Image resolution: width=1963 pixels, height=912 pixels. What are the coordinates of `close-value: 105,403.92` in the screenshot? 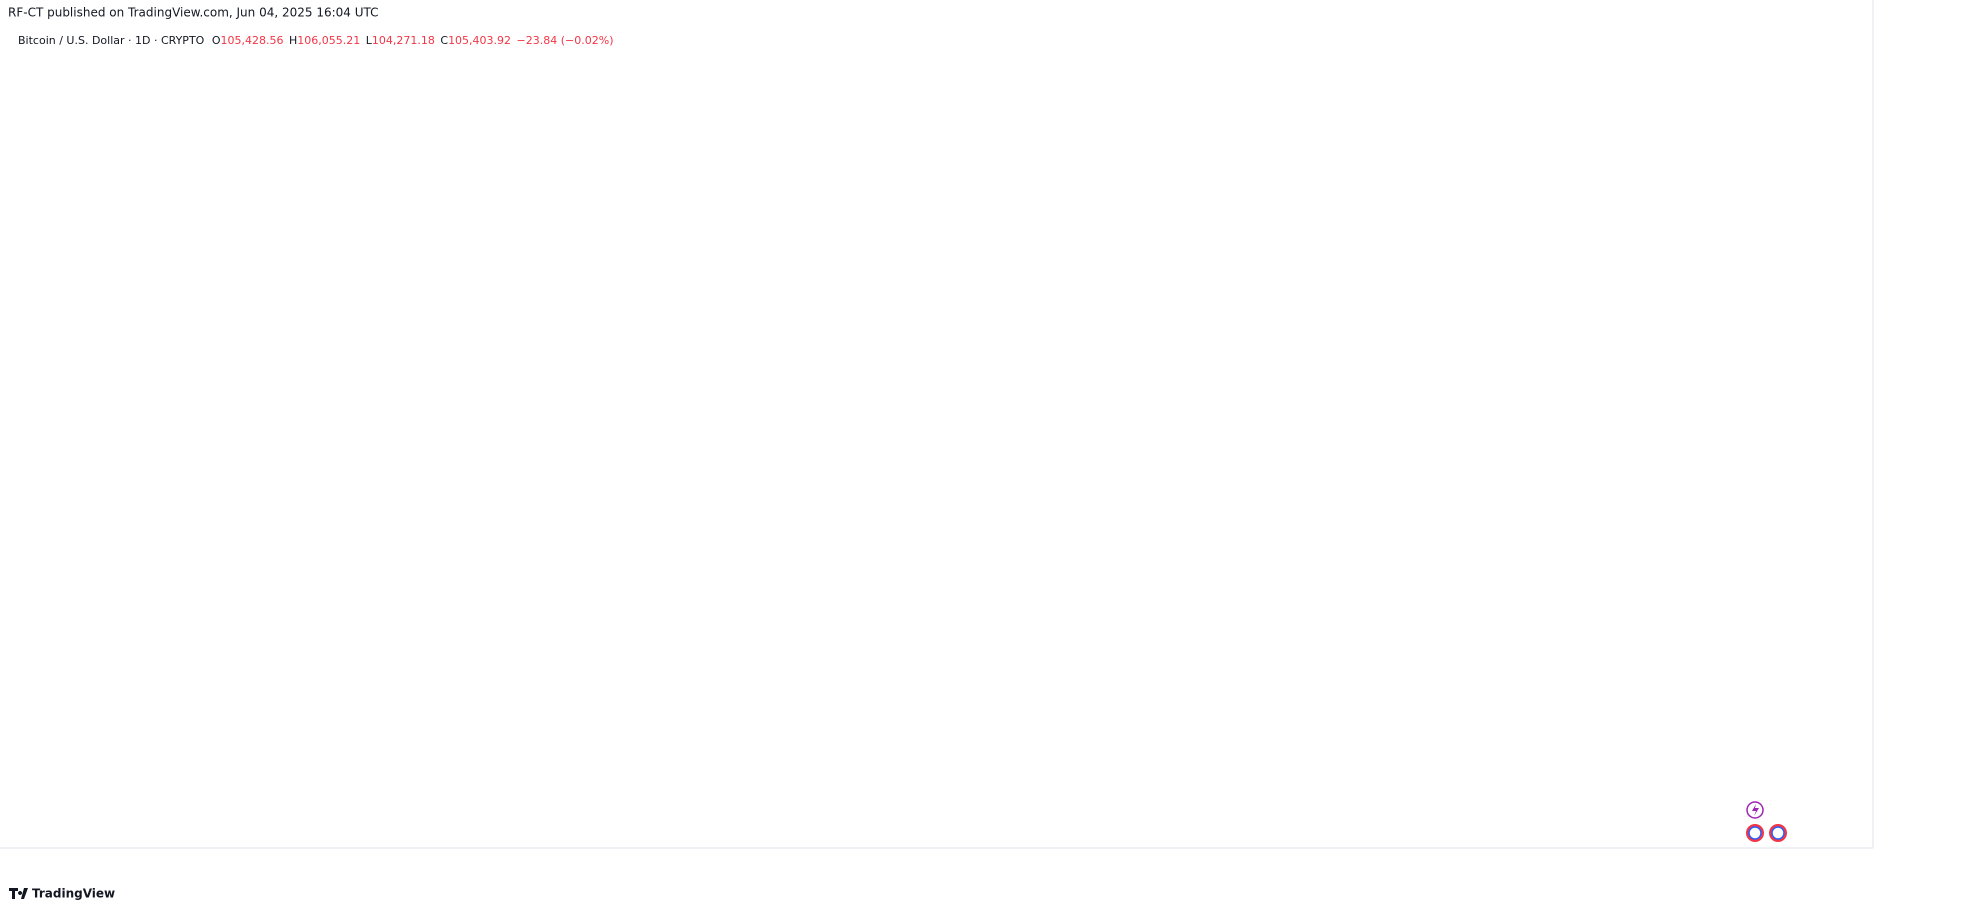 It's located at (479, 40).